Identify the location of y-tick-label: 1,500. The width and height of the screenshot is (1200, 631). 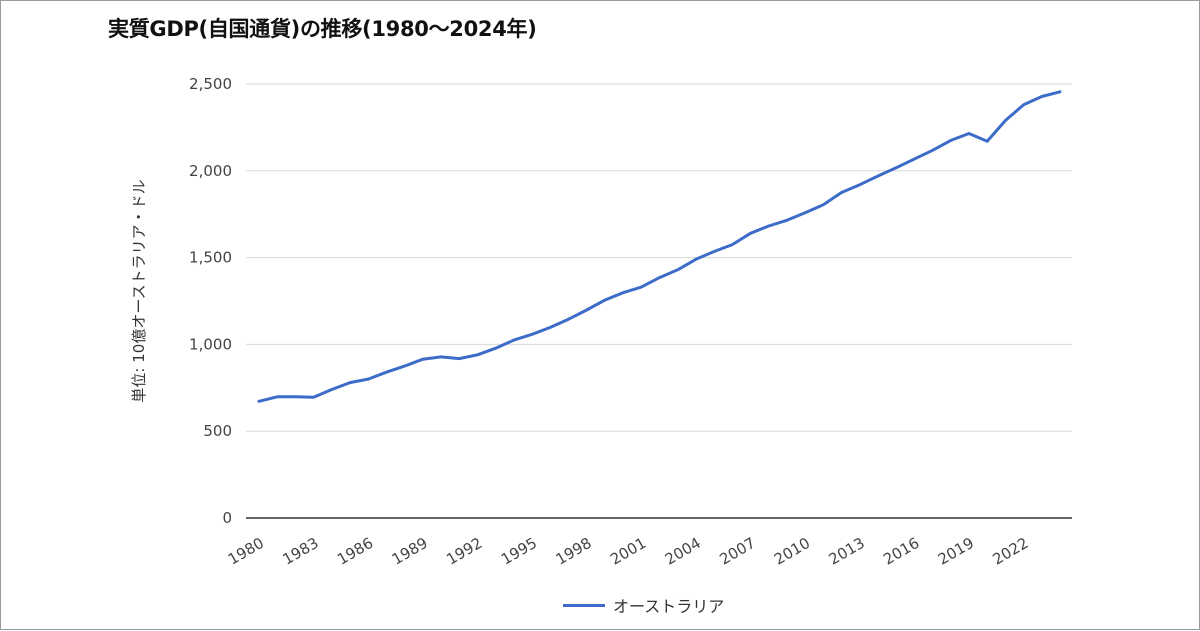
(210, 258).